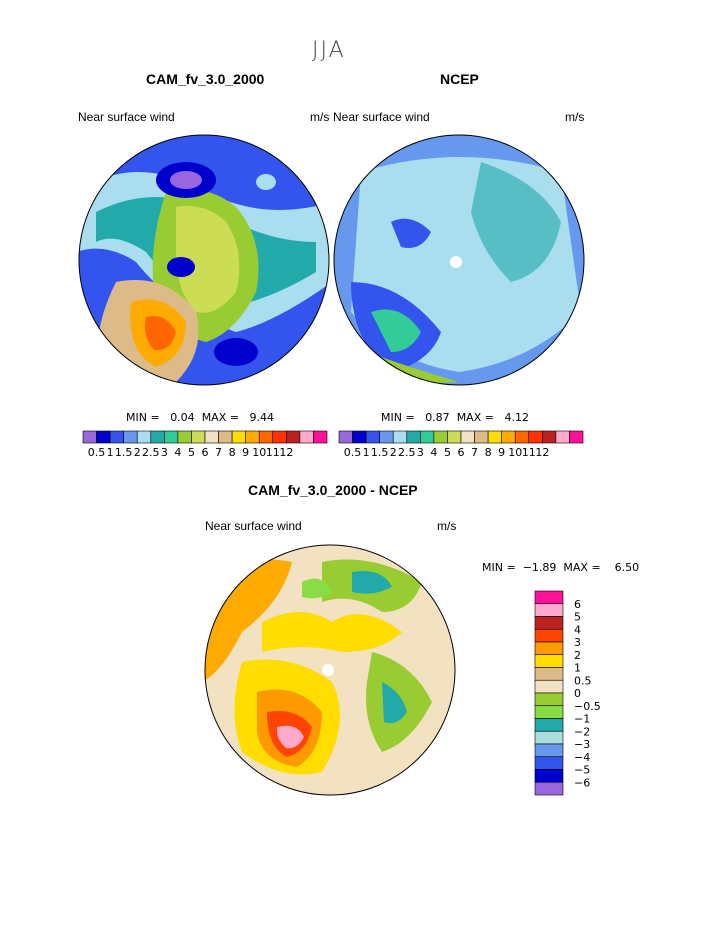 Image resolution: width=723 pixels, height=935 pixels. I want to click on left-min-value: 0.04, so click(182, 417).